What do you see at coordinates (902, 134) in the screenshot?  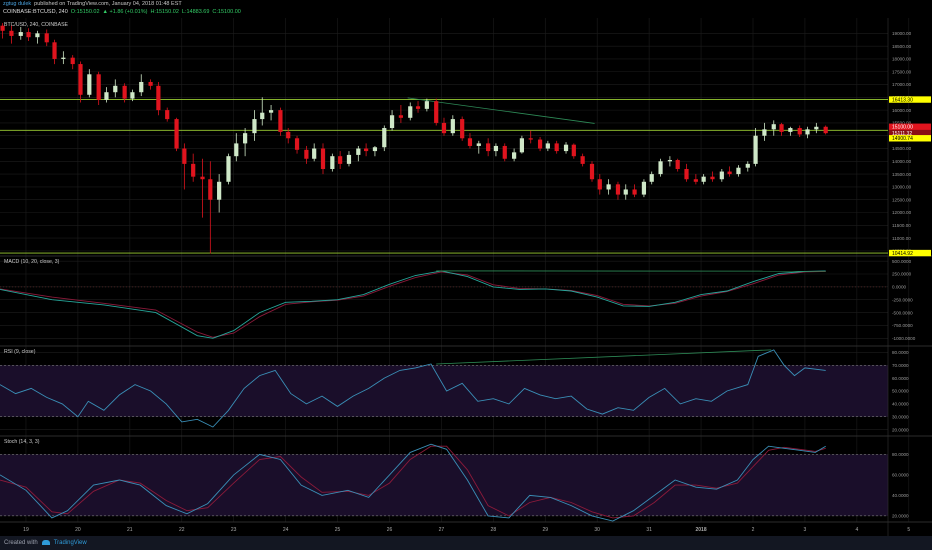 I see `price-label-countdown: 15111.32` at bounding box center [902, 134].